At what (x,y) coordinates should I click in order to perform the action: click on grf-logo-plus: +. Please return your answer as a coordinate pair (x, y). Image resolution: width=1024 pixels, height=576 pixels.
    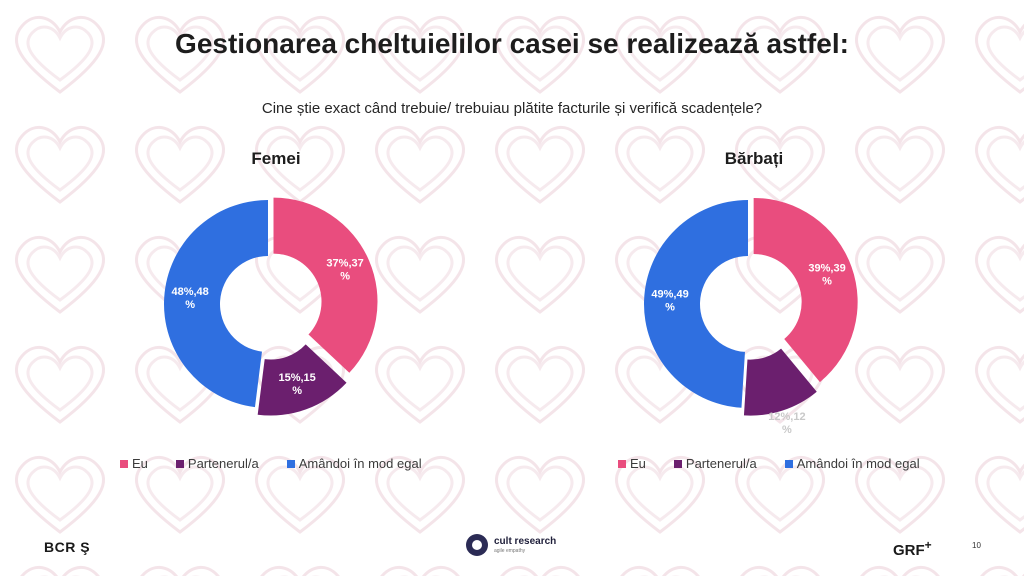
    Looking at the image, I should click on (928, 545).